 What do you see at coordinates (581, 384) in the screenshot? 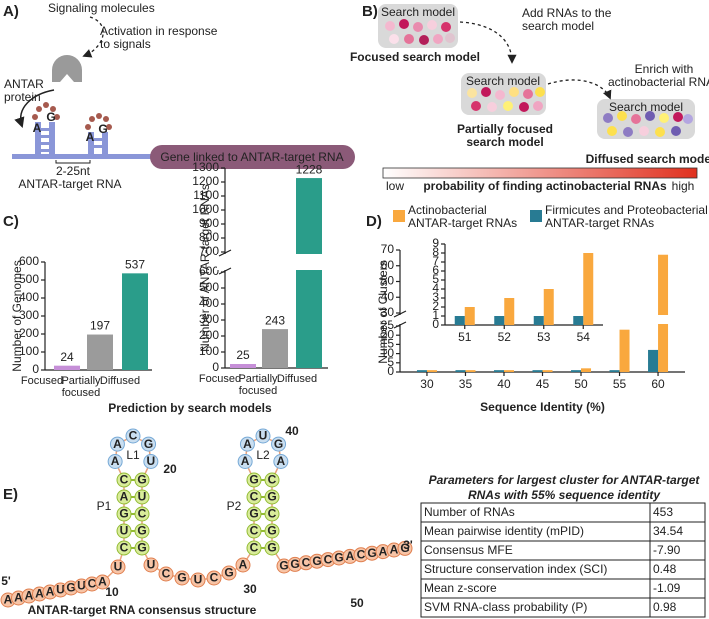
I see `x-tick-label: 50` at bounding box center [581, 384].